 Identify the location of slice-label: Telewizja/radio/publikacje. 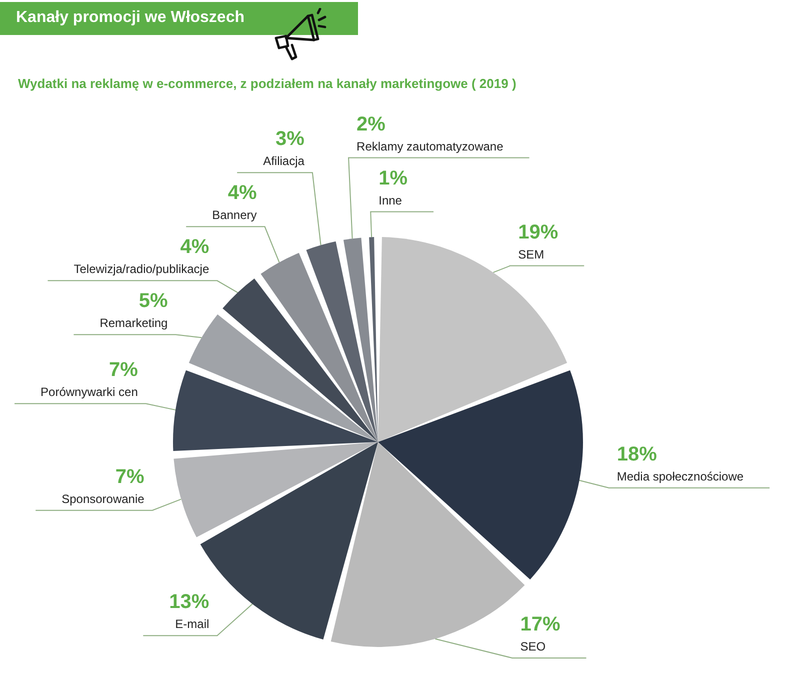
(142, 269).